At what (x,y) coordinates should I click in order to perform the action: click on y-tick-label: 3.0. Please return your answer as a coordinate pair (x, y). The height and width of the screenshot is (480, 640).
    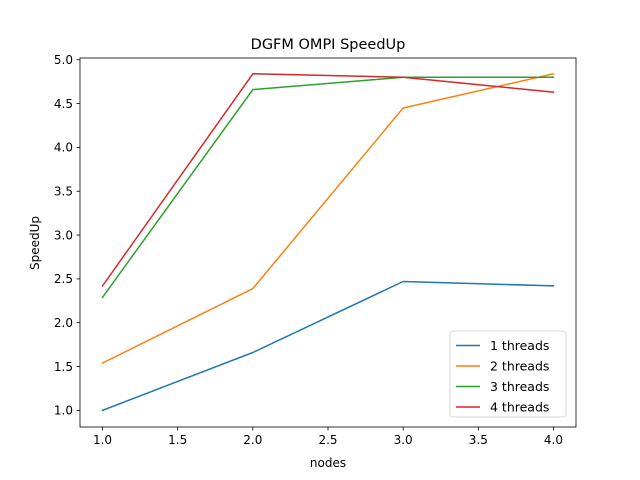
    Looking at the image, I should click on (63, 235).